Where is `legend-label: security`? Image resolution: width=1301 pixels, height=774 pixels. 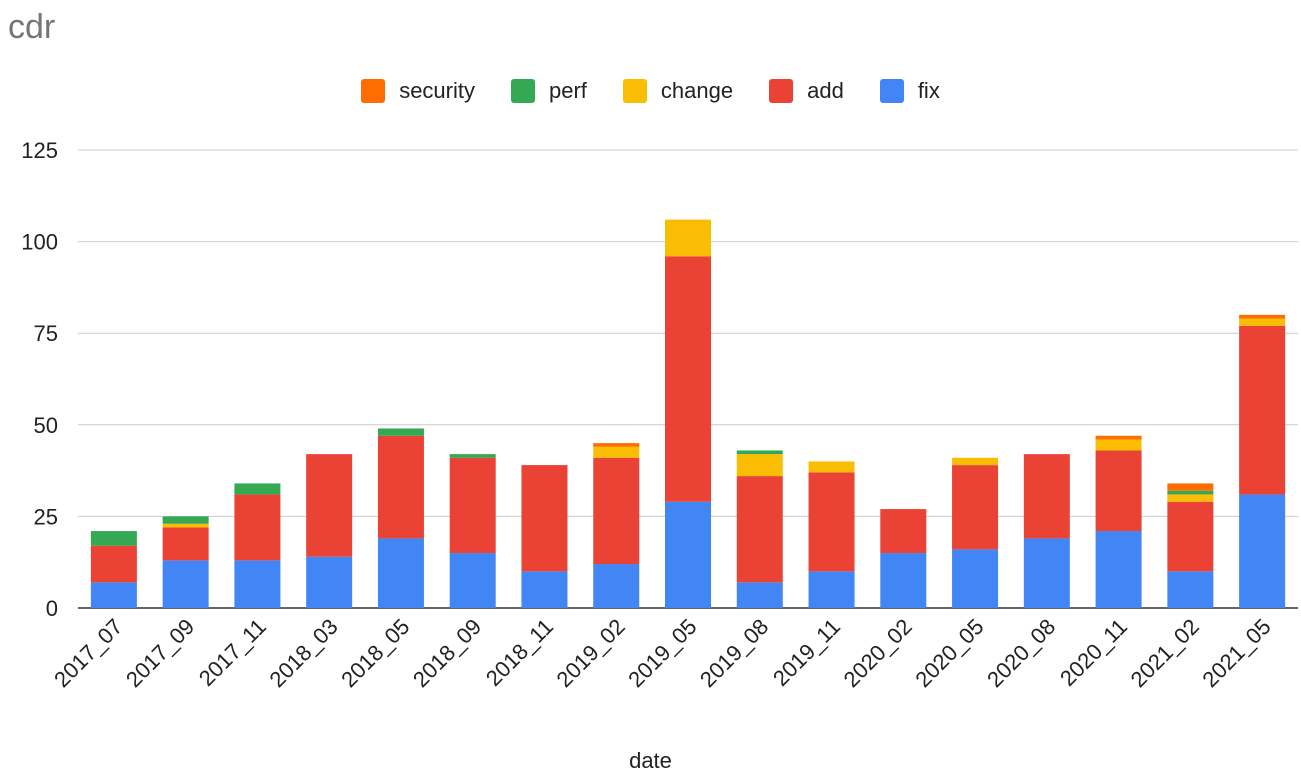 legend-label: security is located at coordinates (437, 90).